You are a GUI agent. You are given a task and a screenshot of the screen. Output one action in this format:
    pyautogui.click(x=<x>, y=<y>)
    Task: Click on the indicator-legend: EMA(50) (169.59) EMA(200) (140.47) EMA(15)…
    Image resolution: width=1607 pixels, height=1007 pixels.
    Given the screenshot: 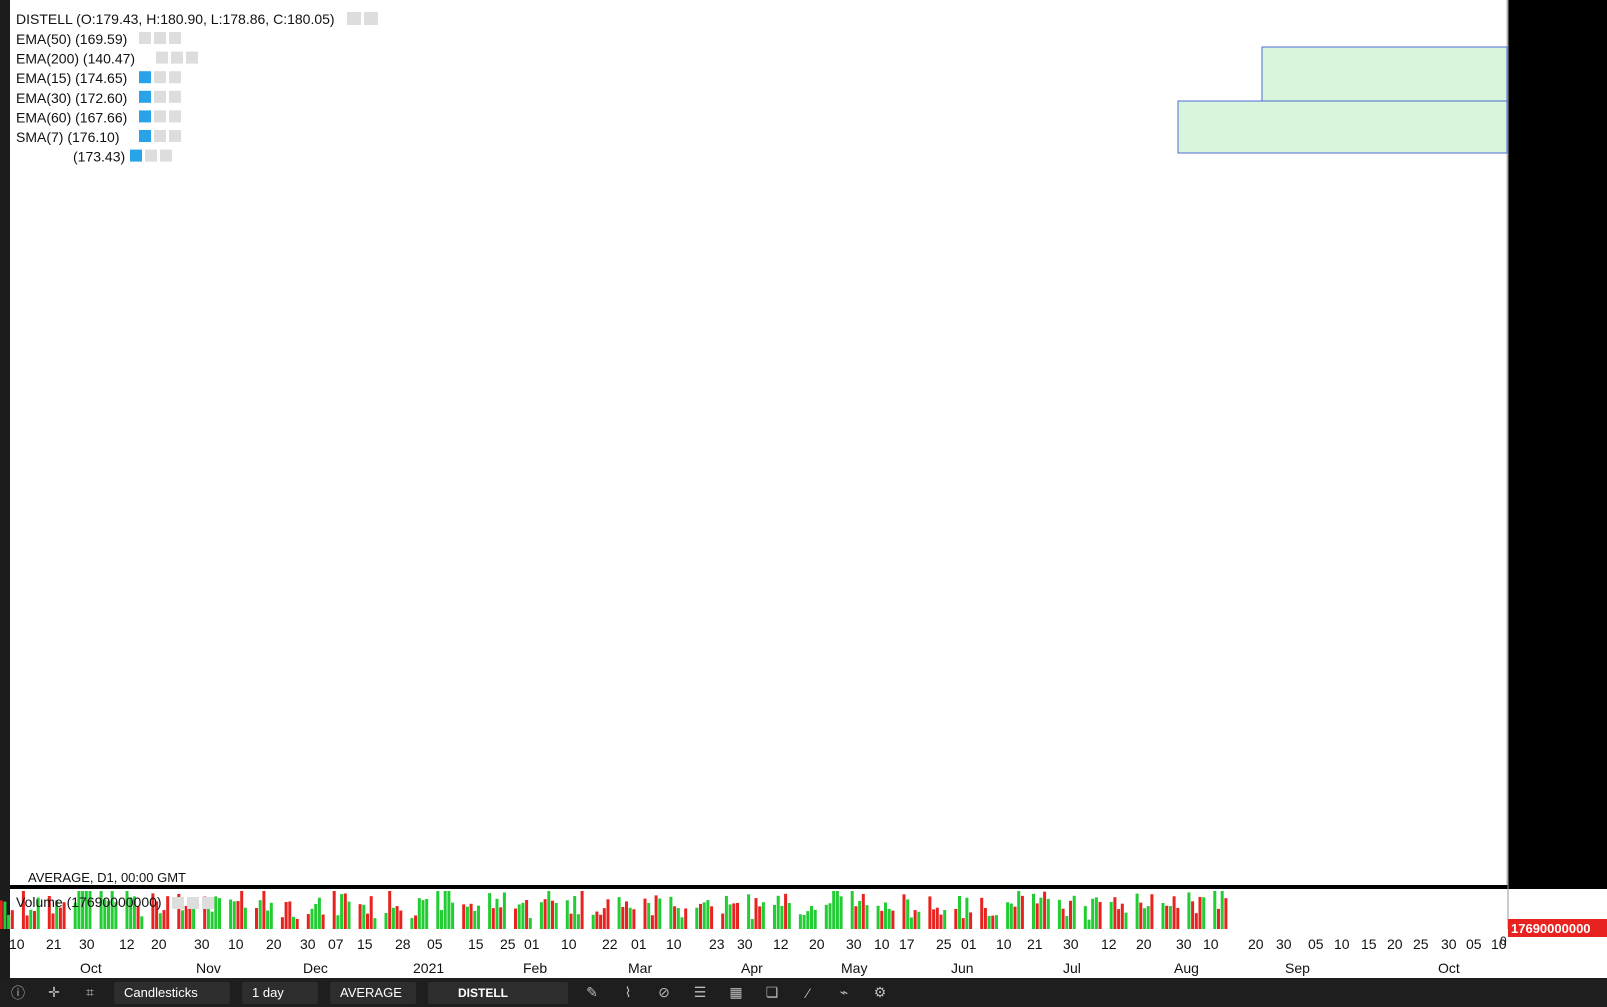 What is the action you would take?
    pyautogui.click(x=107, y=98)
    